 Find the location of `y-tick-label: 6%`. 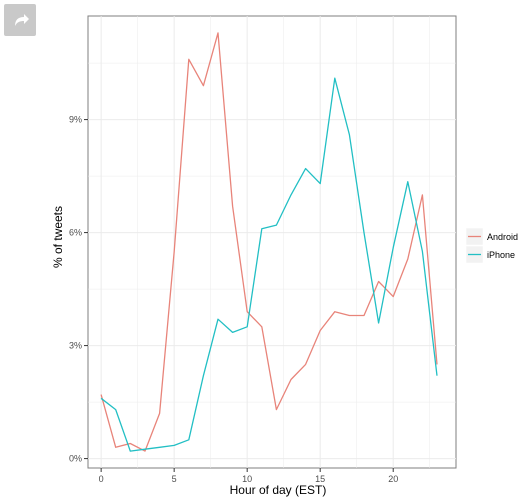

y-tick-label: 6% is located at coordinates (75, 233).